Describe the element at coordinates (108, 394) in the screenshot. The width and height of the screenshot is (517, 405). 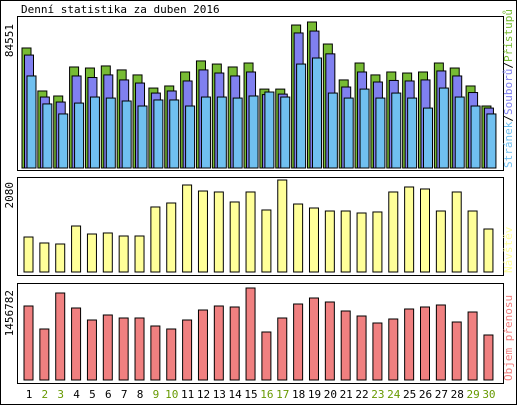
I see `x-tick-label: 6` at that location.